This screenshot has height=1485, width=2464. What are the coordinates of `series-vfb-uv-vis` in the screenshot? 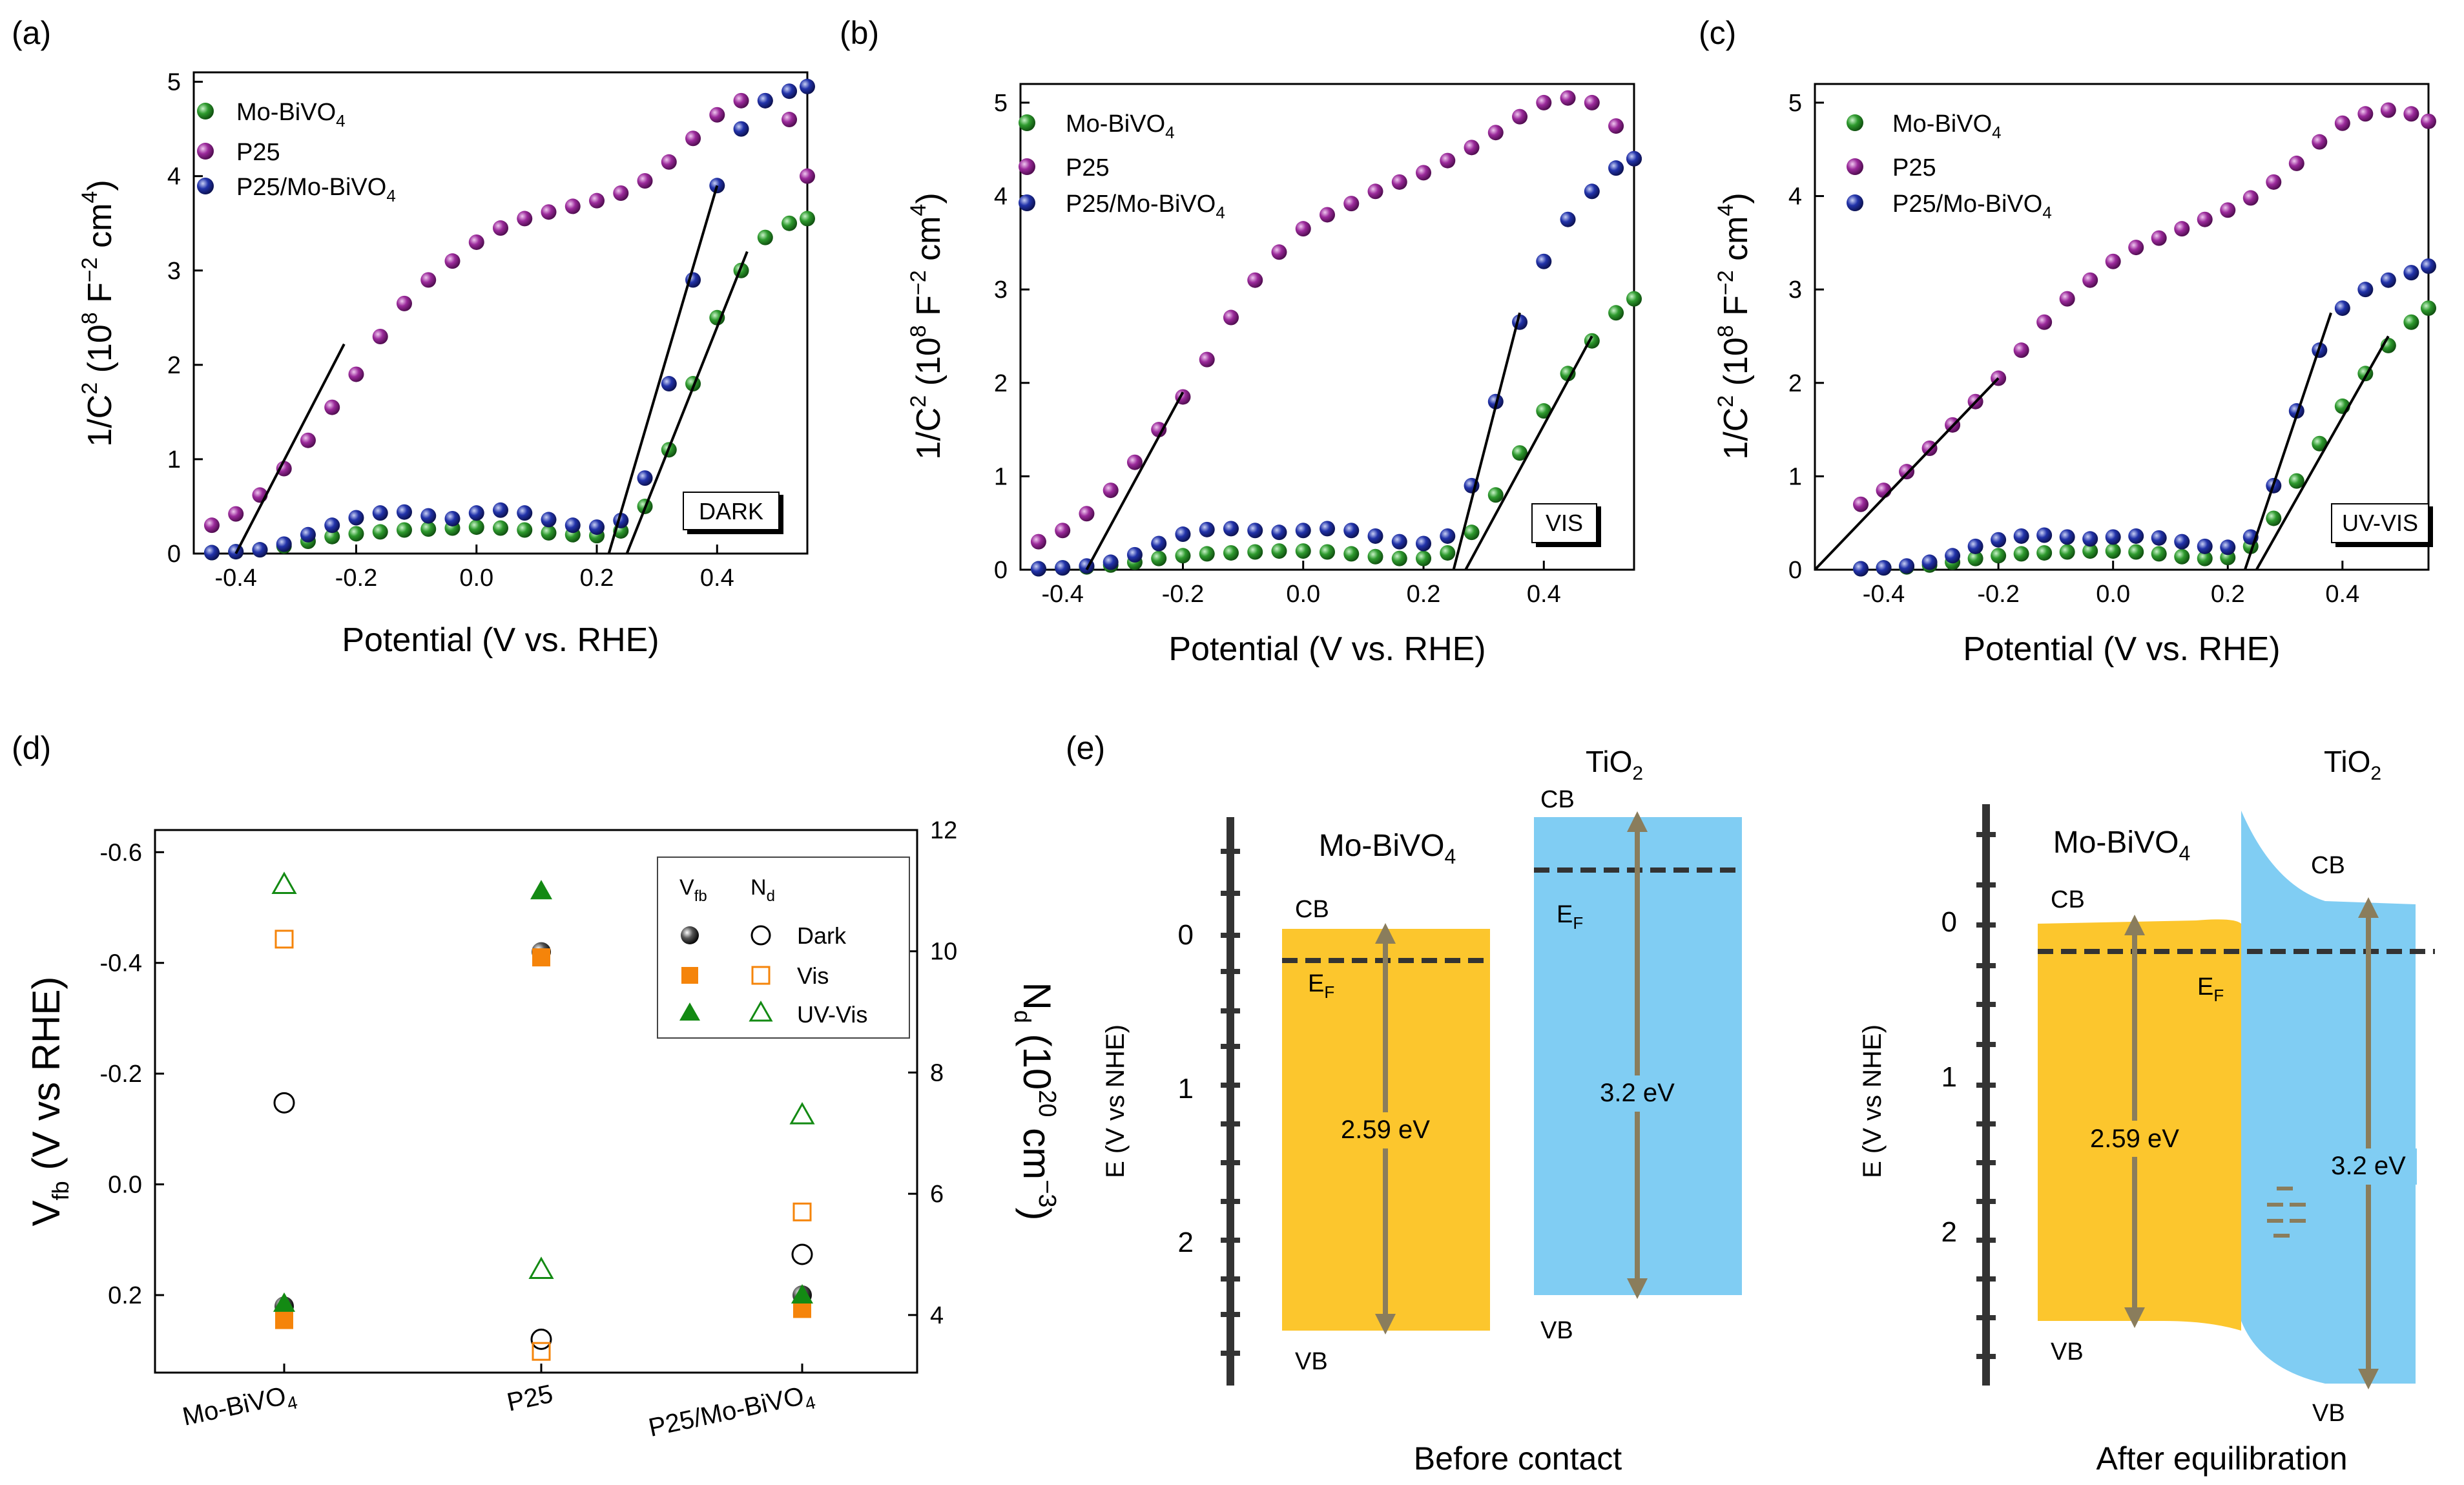 It's located at (543, 1096).